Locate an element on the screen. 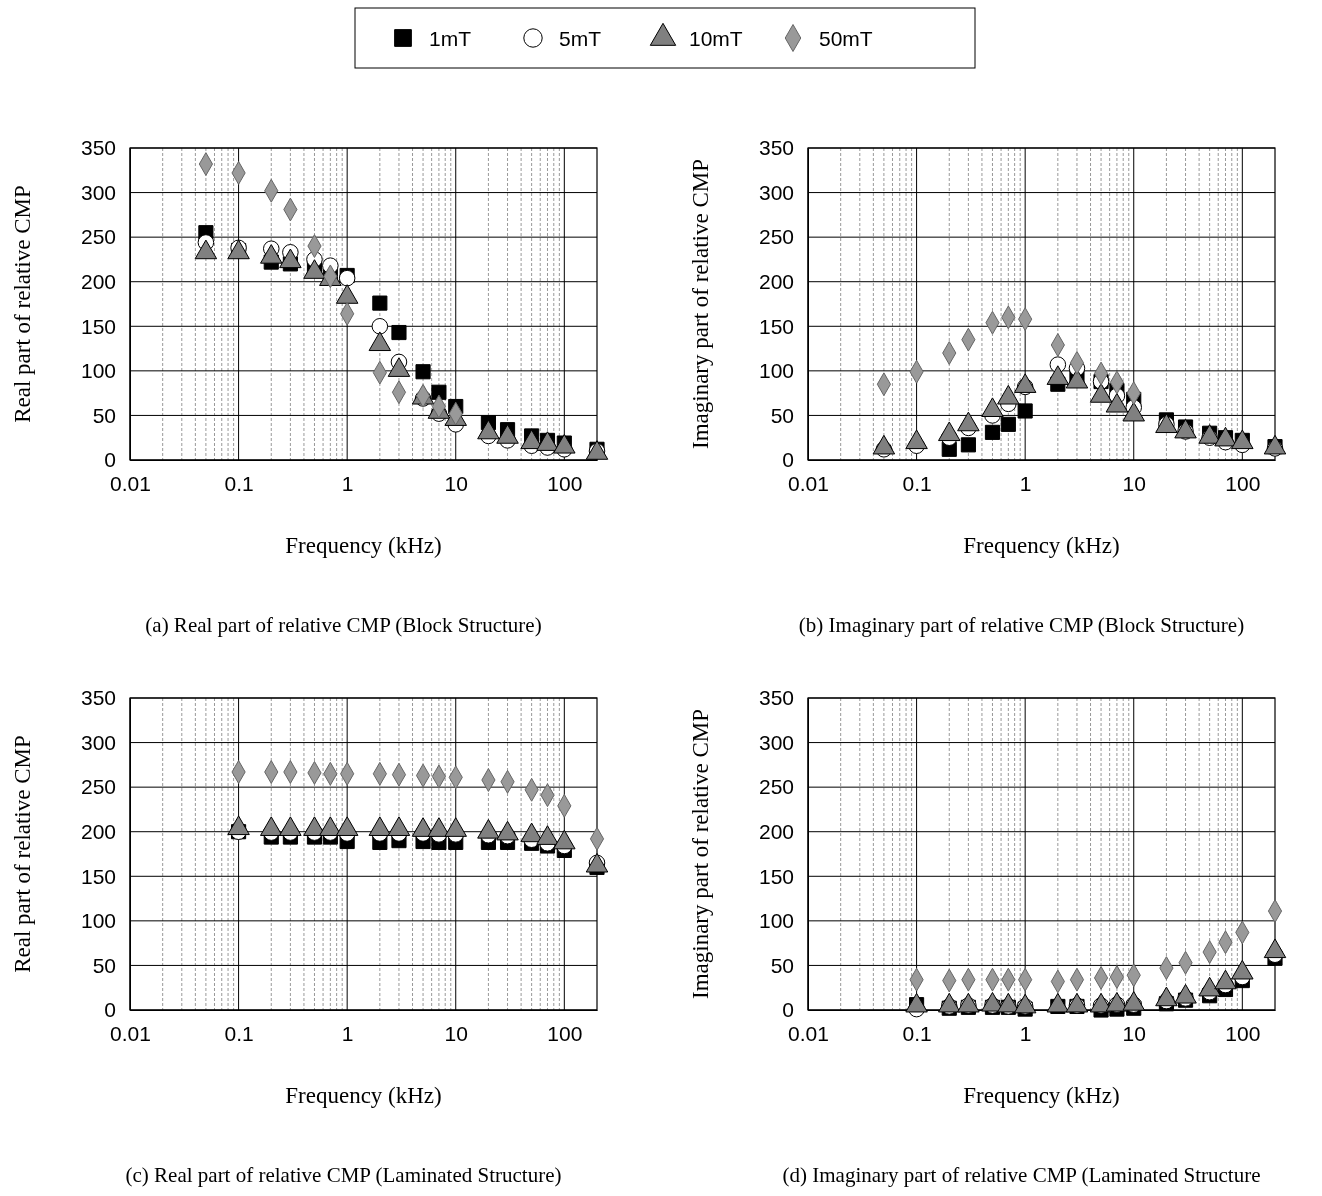  legend-label: 5mT is located at coordinates (580, 38).